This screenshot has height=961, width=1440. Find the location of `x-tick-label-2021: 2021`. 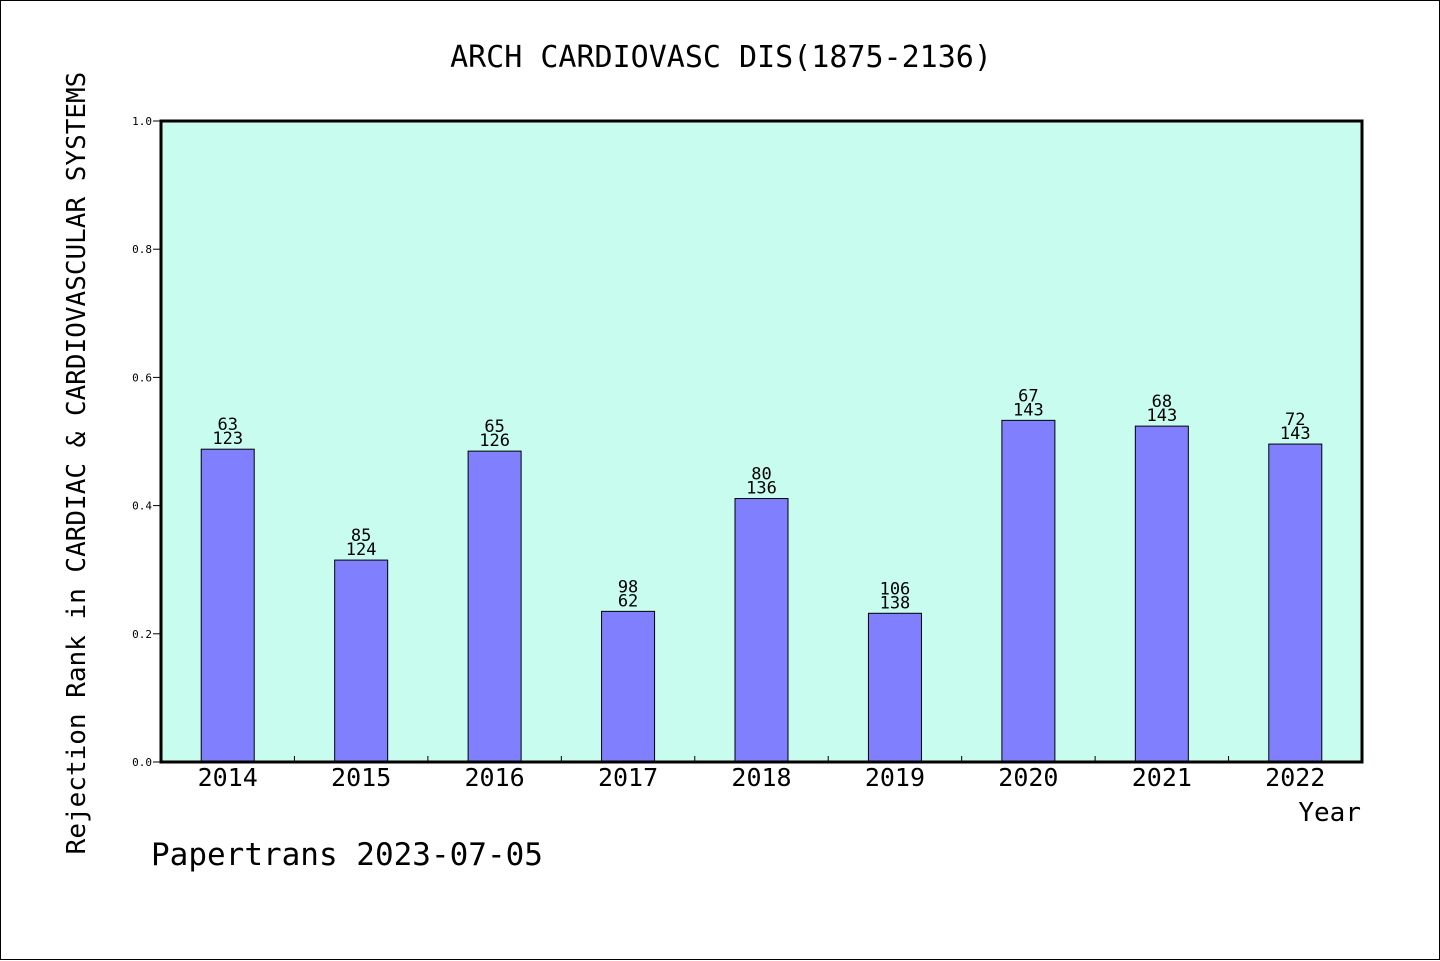

x-tick-label-2021: 2021 is located at coordinates (1162, 777).